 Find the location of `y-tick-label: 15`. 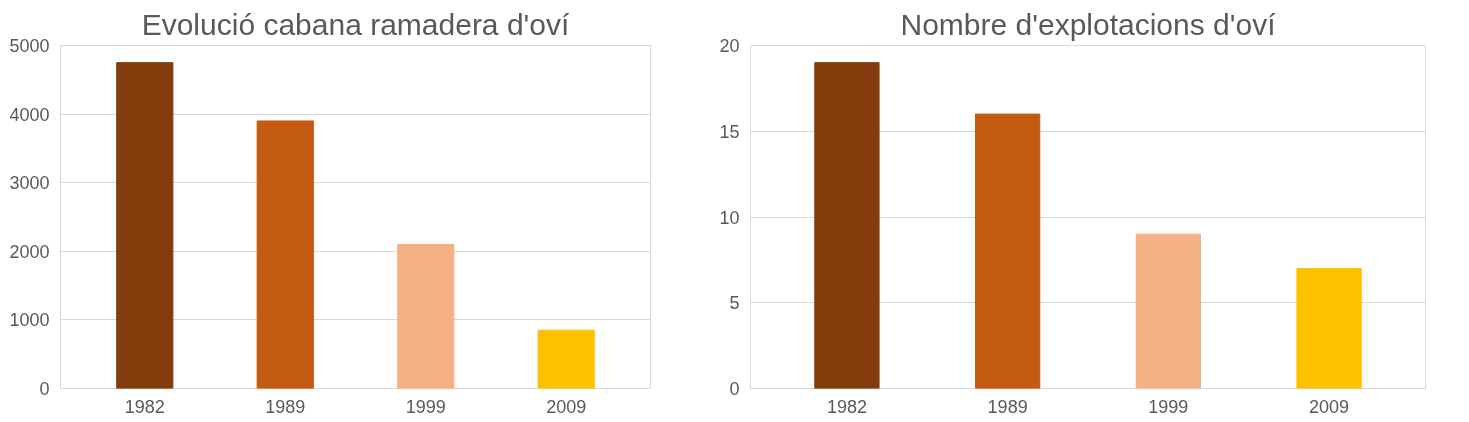

y-tick-label: 15 is located at coordinates (729, 131).